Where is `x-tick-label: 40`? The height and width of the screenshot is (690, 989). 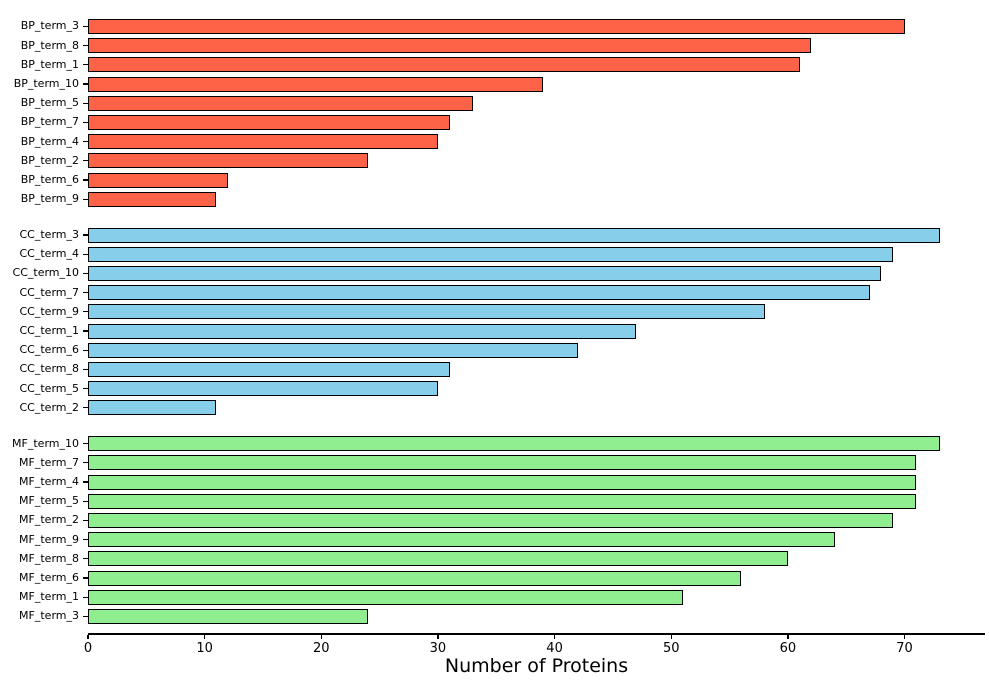
x-tick-label: 40 is located at coordinates (554, 648).